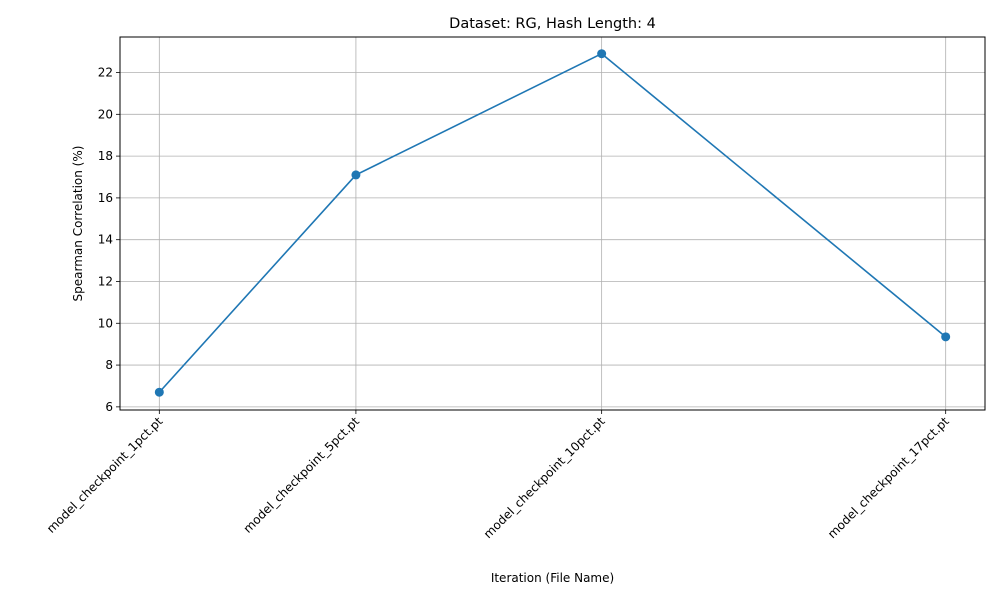  What do you see at coordinates (105, 198) in the screenshot?
I see `y-tick-label: 16` at bounding box center [105, 198].